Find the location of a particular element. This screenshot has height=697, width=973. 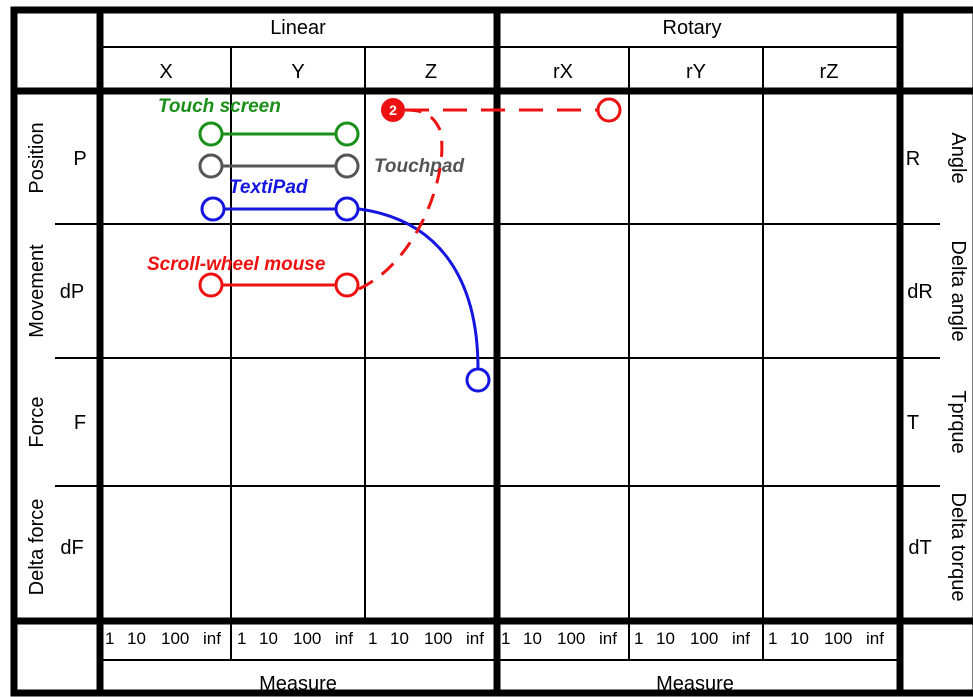

tick-label-rx-3: inf is located at coordinates (608, 638).